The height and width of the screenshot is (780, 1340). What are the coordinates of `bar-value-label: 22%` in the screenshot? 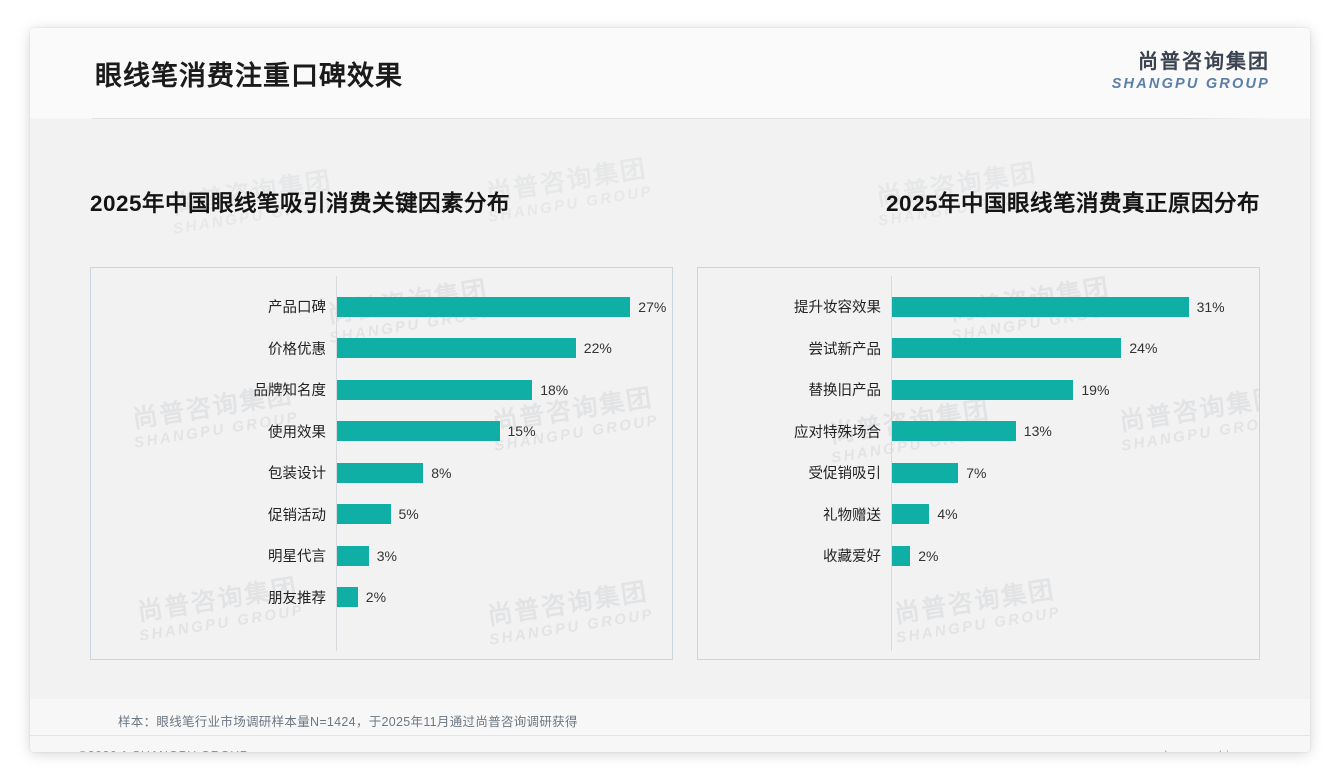 It's located at (597, 348).